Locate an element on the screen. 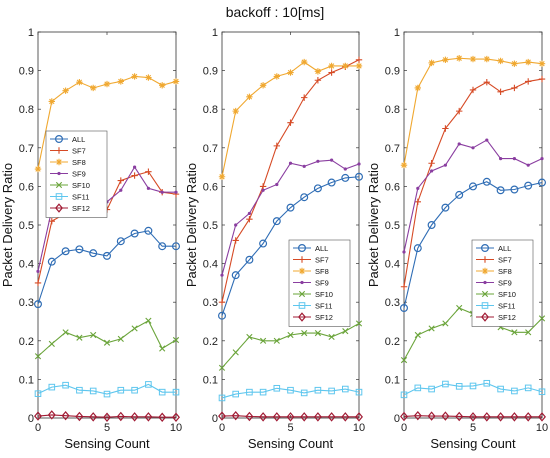 This screenshot has height=458, width=550. x-tick-label: 5 is located at coordinates (107, 428).